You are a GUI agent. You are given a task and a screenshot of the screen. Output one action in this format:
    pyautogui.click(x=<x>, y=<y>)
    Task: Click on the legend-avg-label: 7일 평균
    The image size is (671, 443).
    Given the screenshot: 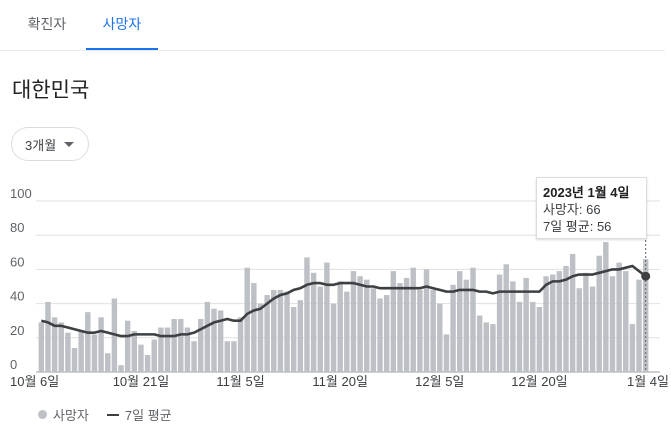 What is the action you would take?
    pyautogui.click(x=148, y=415)
    